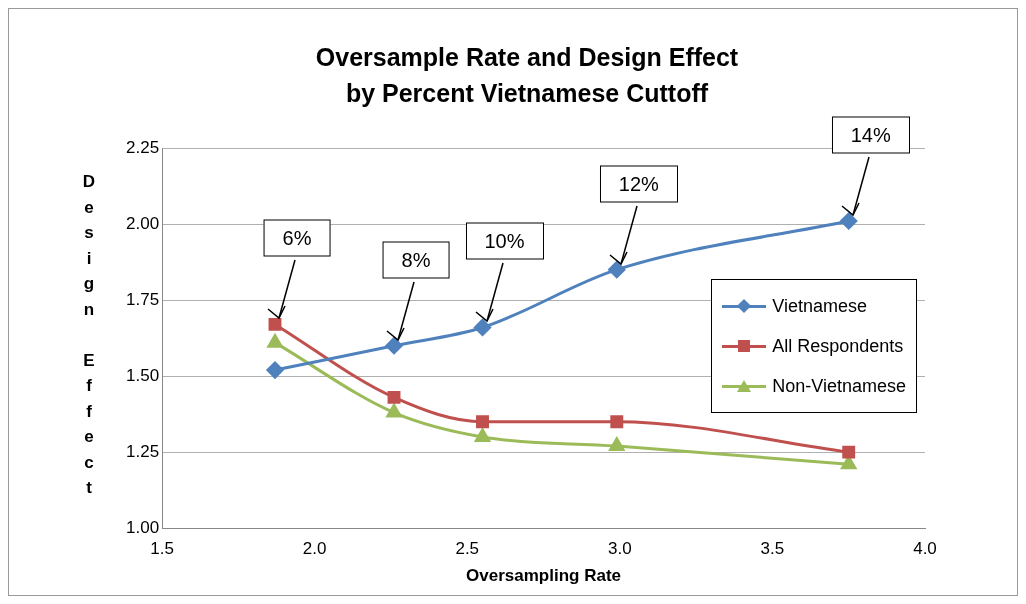  Describe the element at coordinates (142, 223) in the screenshot. I see `y-tick-label: 2.00` at that location.